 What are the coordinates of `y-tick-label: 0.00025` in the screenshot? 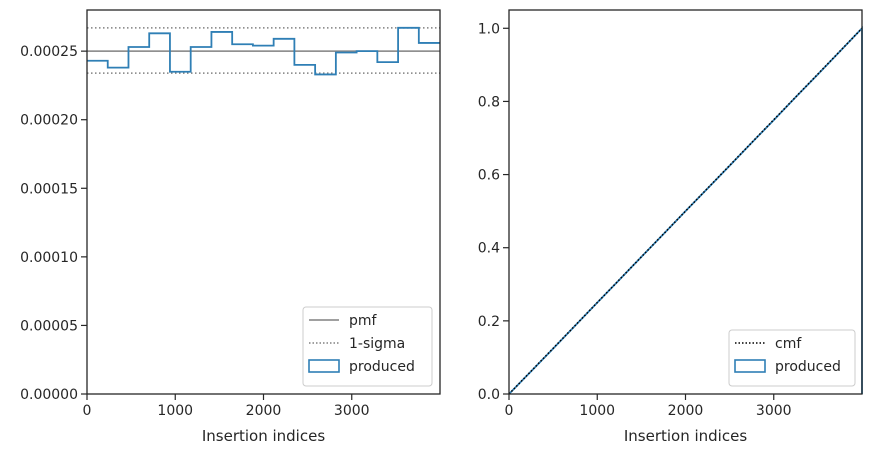 It's located at (49, 52).